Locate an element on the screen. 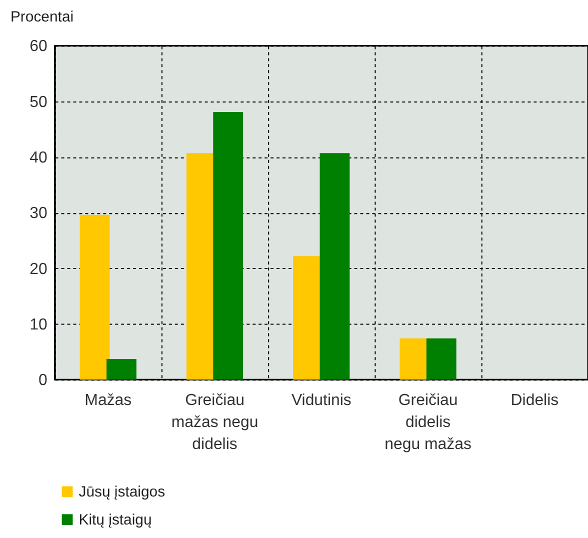  x-tick-label: Mažas is located at coordinates (108, 401).